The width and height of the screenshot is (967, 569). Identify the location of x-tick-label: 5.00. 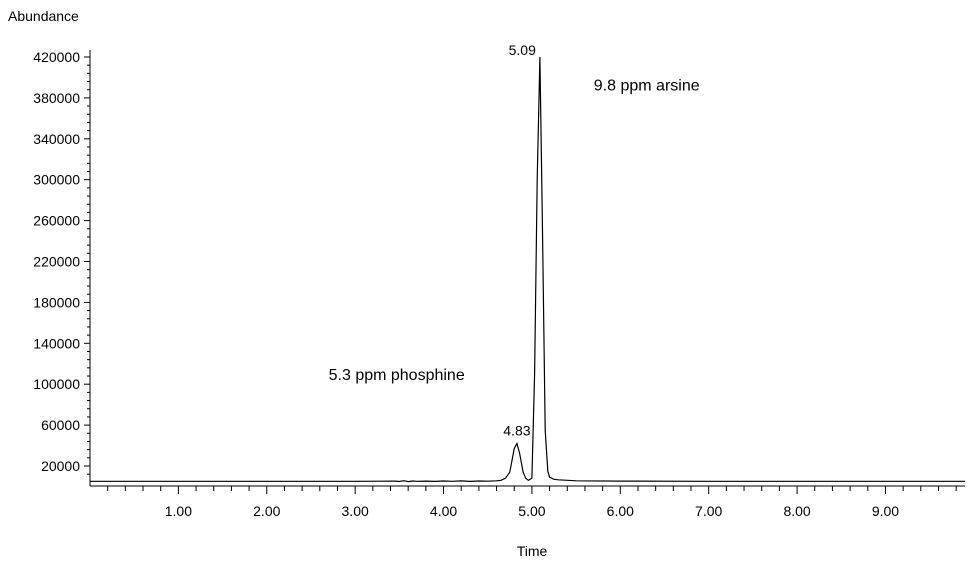
(531, 511).